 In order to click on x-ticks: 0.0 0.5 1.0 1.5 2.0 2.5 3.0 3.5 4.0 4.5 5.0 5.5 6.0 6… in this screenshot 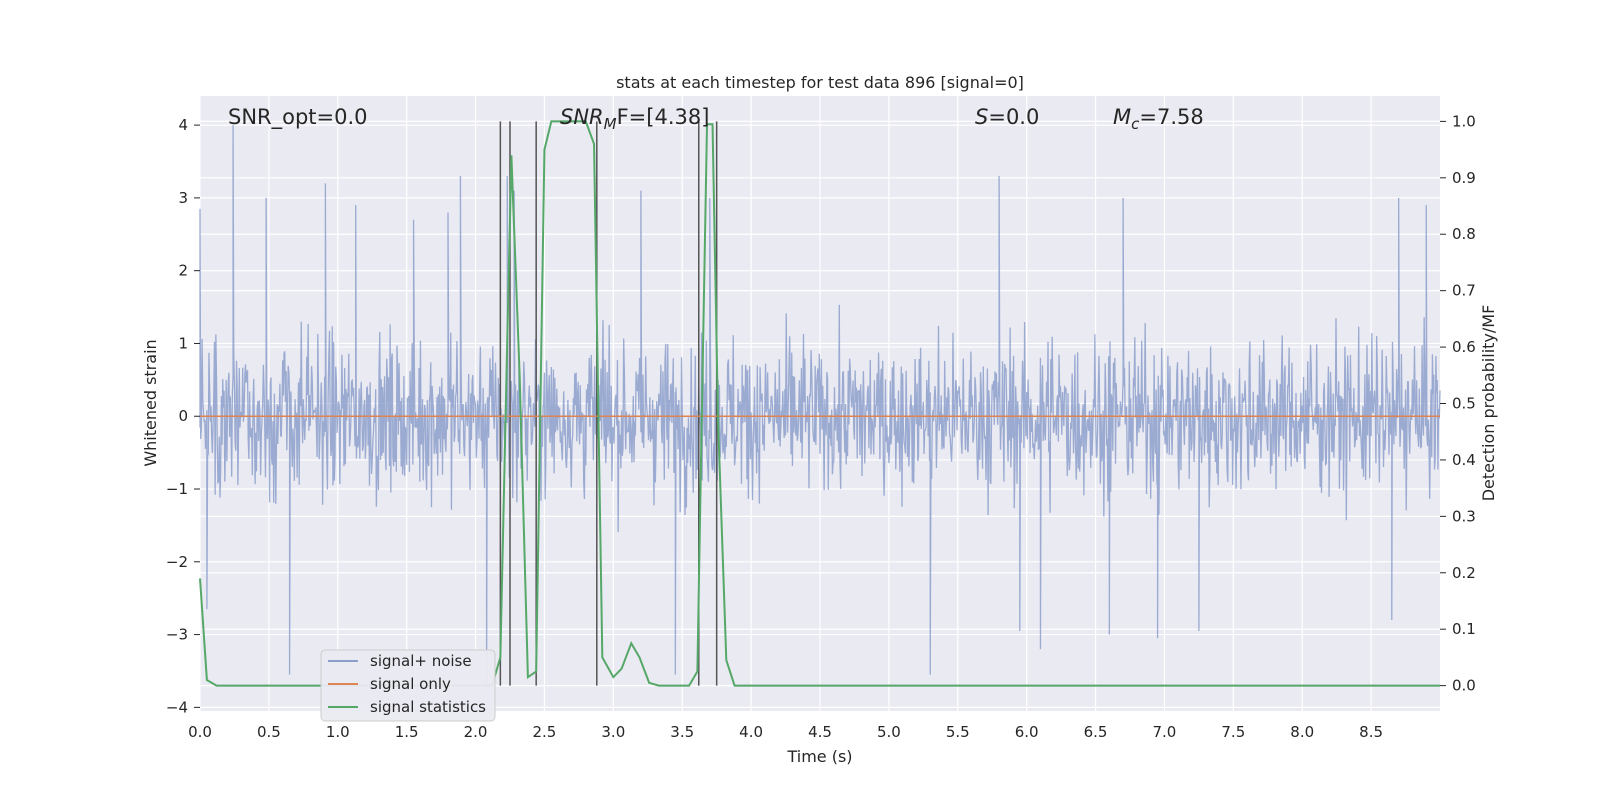, I will do `click(785, 732)`.